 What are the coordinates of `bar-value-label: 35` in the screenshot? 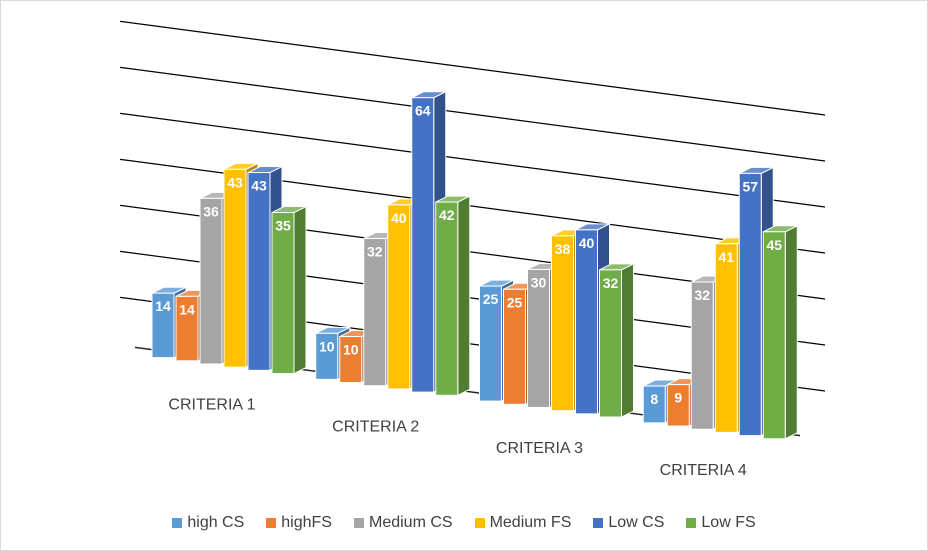 It's located at (283, 226).